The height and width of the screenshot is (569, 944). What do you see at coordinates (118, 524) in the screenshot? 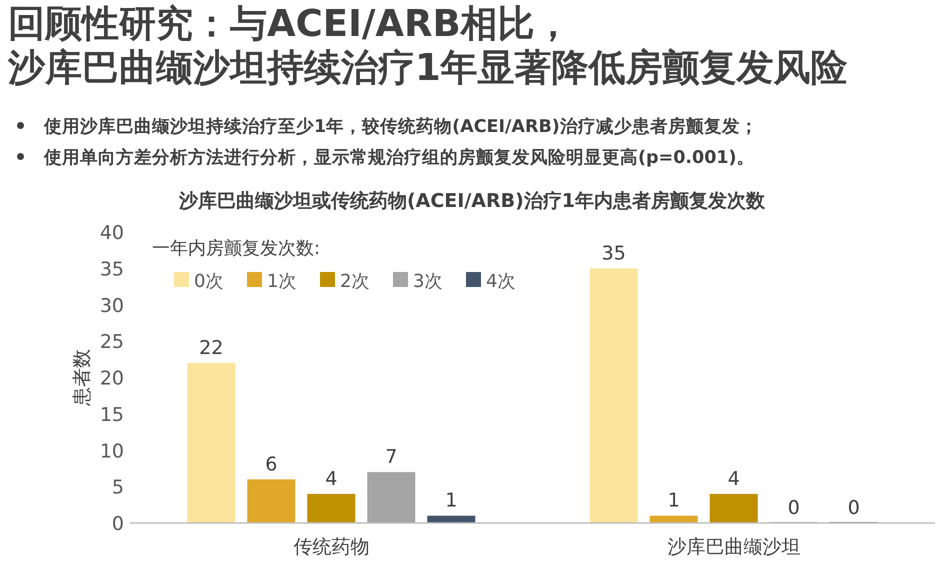
I see `y-tick-label: 0` at bounding box center [118, 524].